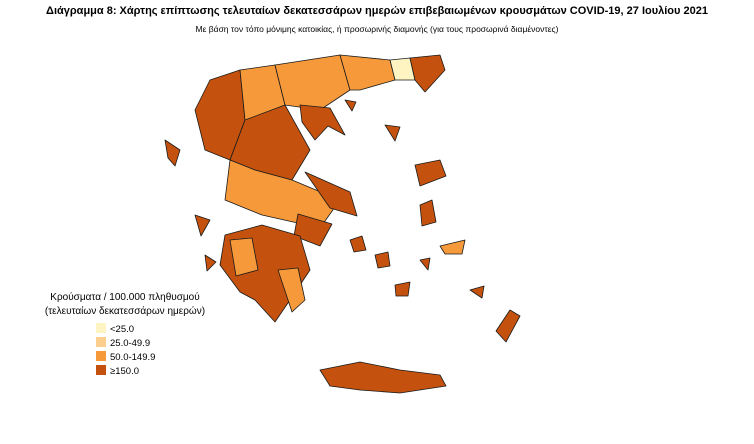 Image resolution: width=754 pixels, height=444 pixels. I want to click on legend: <25.0 25.0-49.9 50.0-149.9 ≥150.0, so click(125, 350).